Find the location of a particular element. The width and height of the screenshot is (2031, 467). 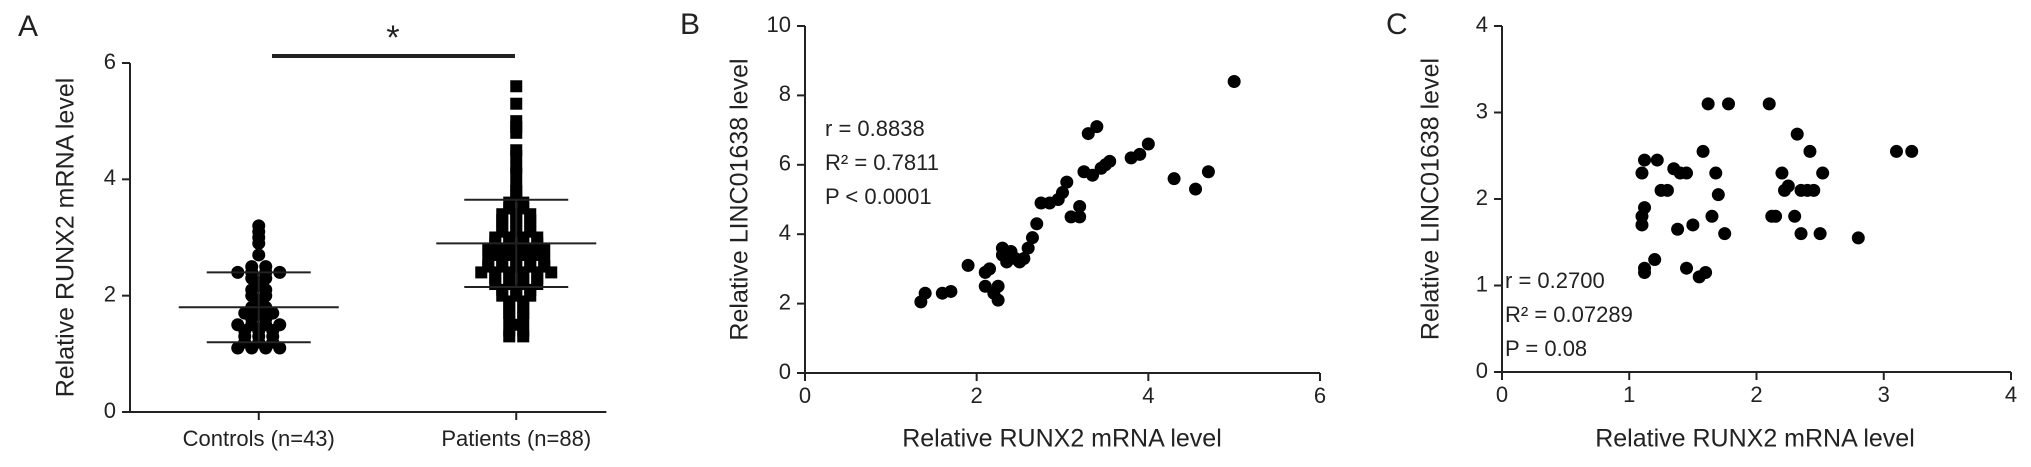

x-tick-label: 6 is located at coordinates (1320, 395).